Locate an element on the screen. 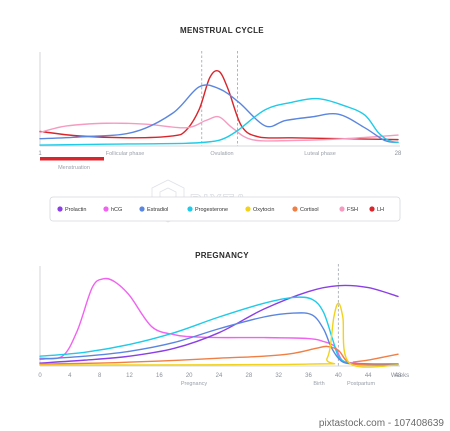 This screenshot has width=450, height=431. legend-label: Cortisol is located at coordinates (309, 210).